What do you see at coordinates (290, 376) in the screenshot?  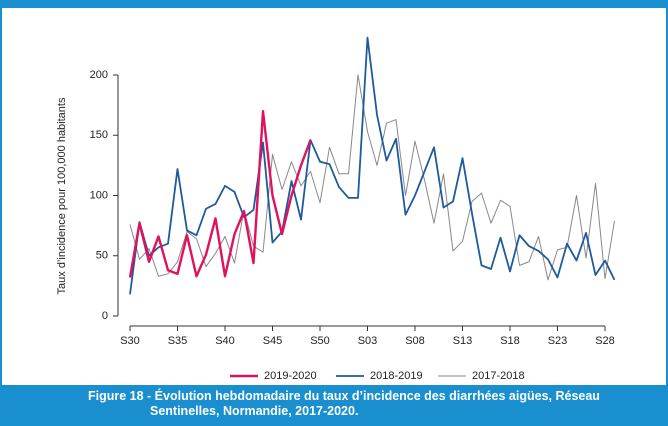 I see `legend-label: 2019-2020` at bounding box center [290, 376].